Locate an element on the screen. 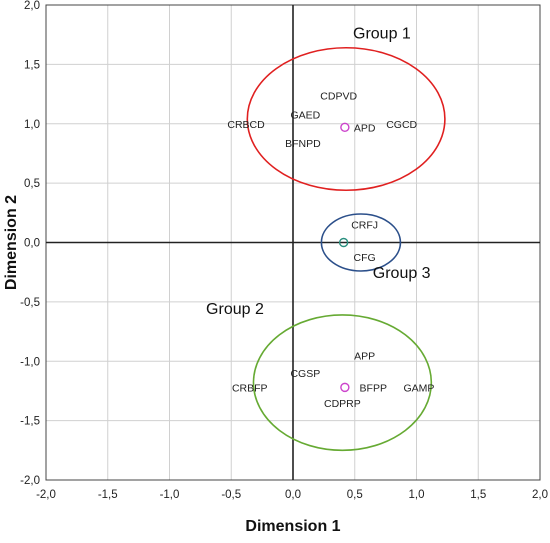  point-label: CRBCD is located at coordinates (246, 125).